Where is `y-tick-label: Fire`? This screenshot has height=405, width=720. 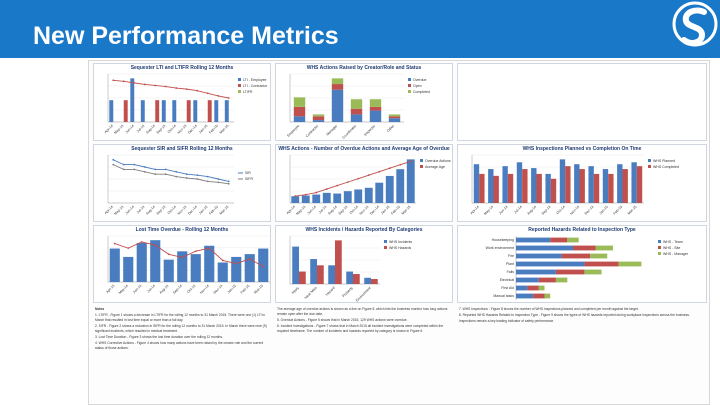
y-tick-label: Fire is located at coordinates (511, 256).